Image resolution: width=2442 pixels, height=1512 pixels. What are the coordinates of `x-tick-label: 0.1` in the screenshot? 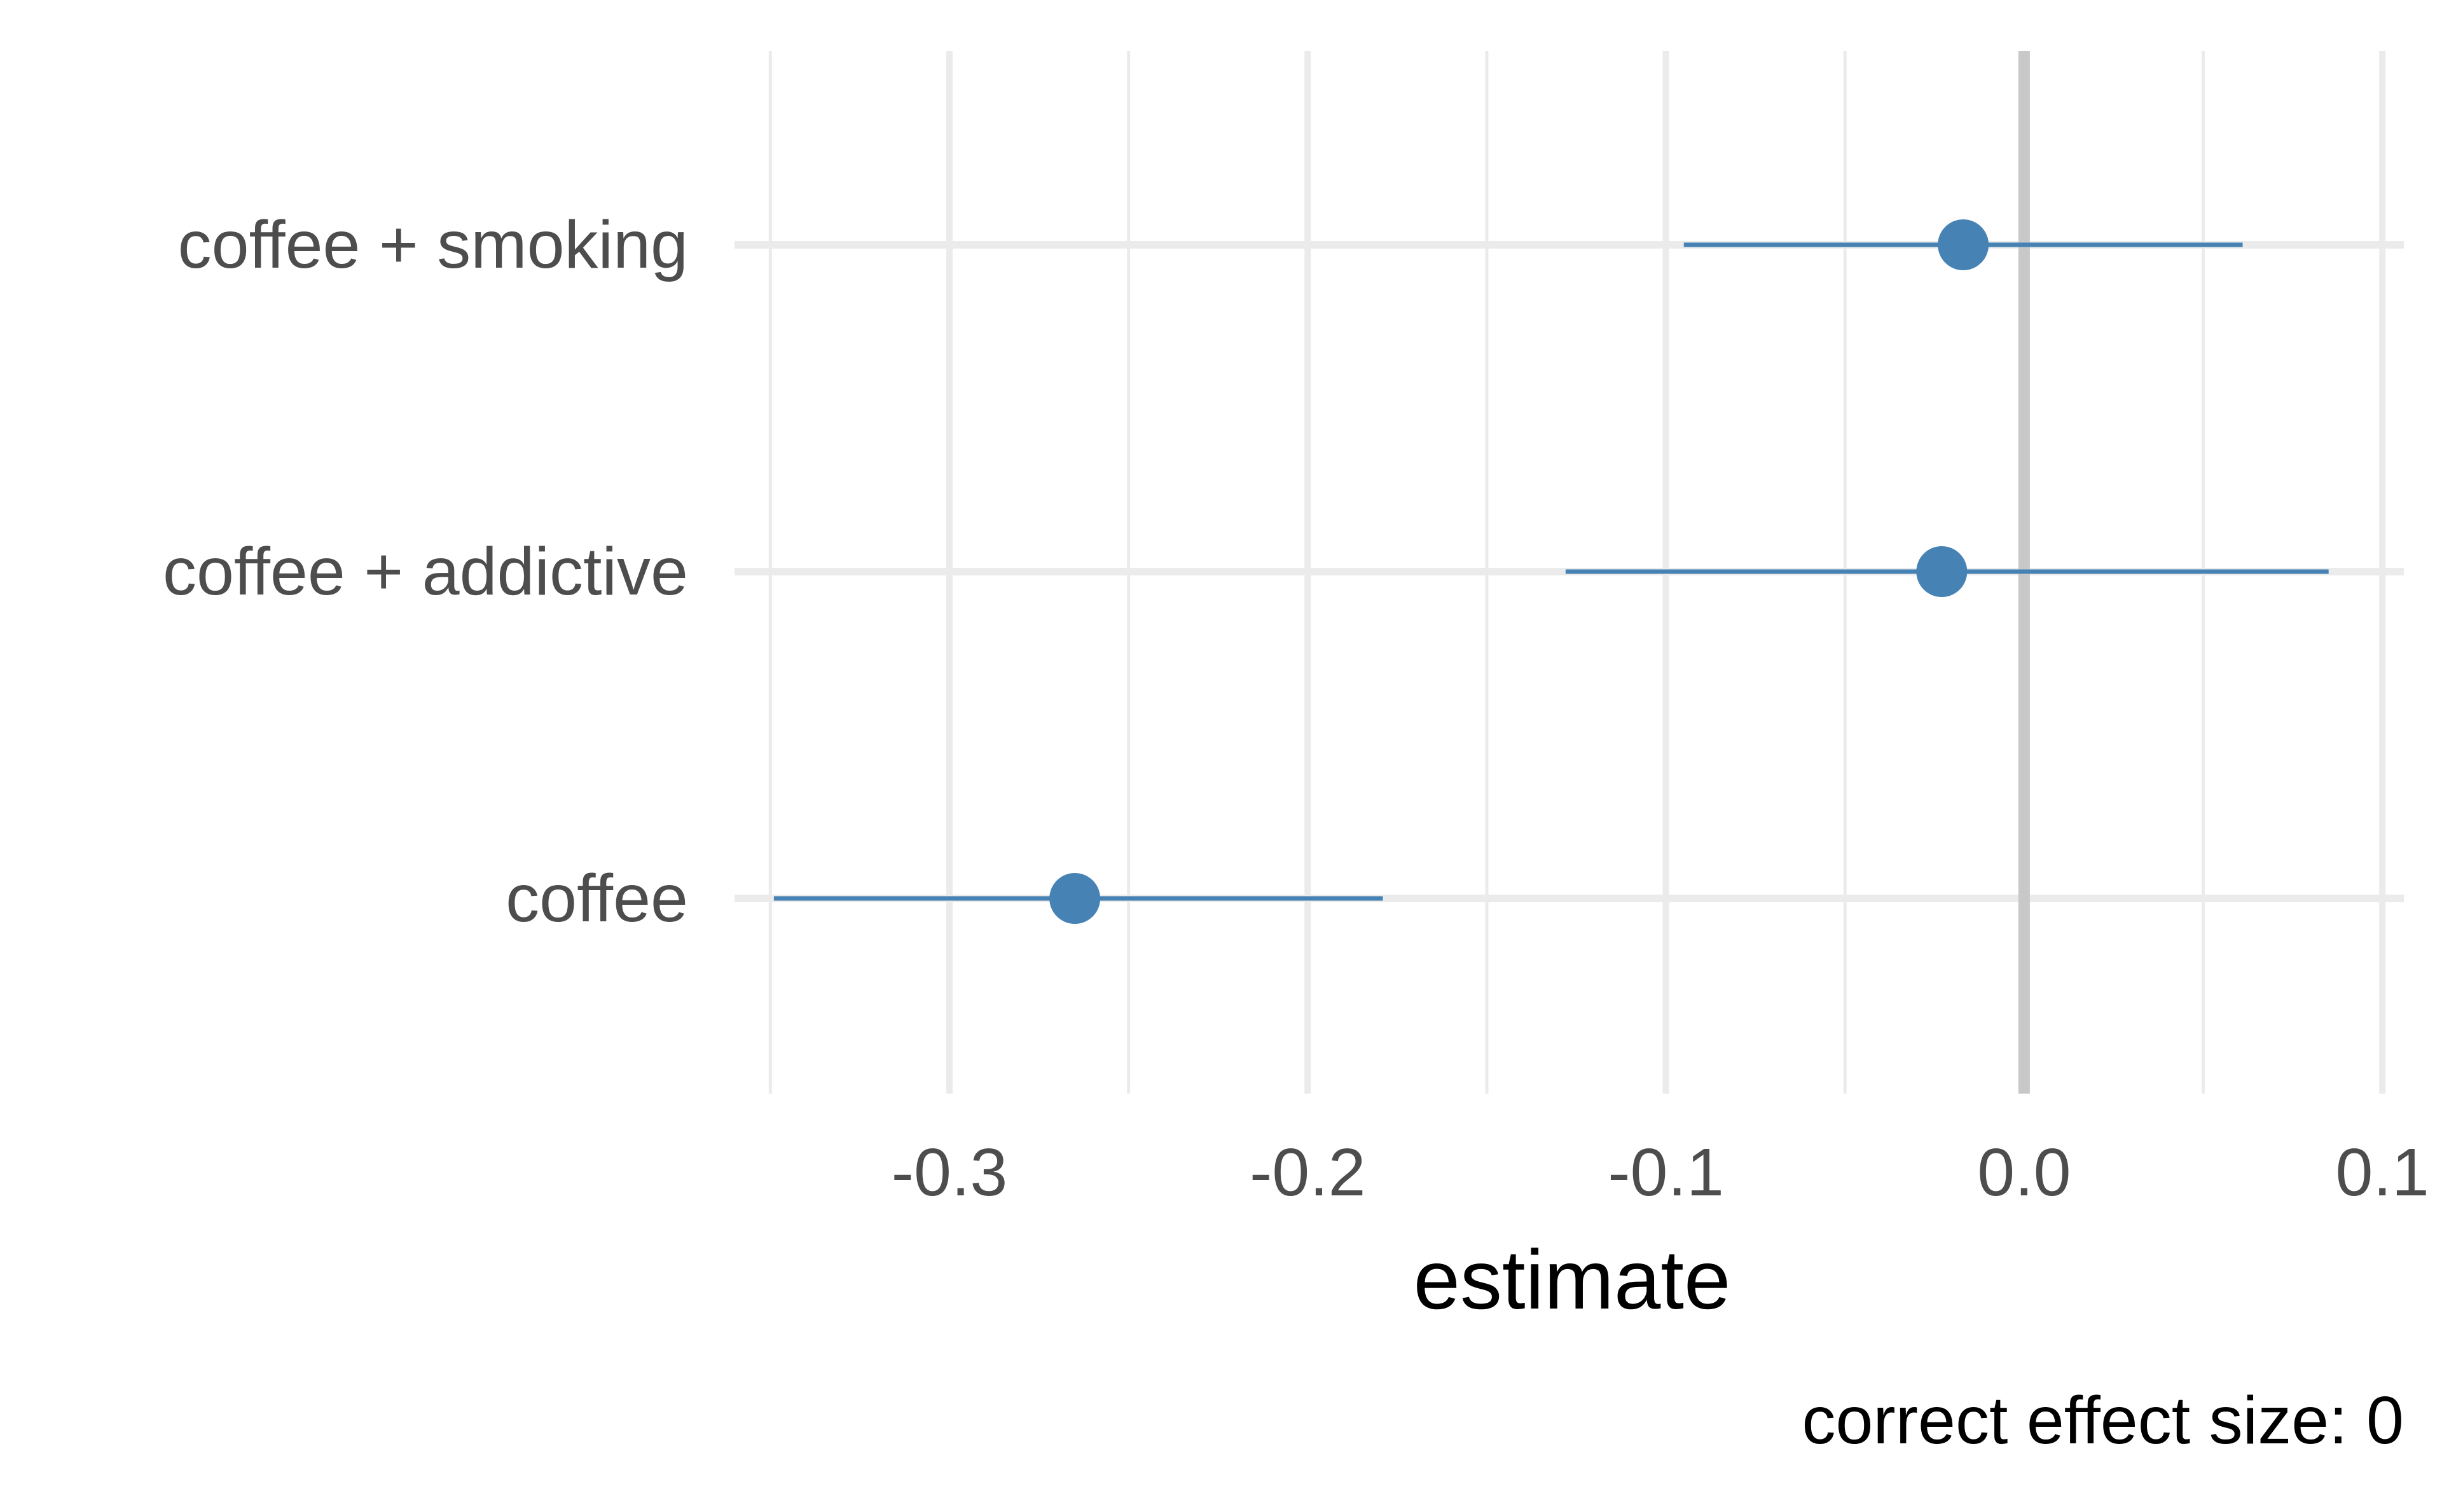 It's located at (2382, 1172).